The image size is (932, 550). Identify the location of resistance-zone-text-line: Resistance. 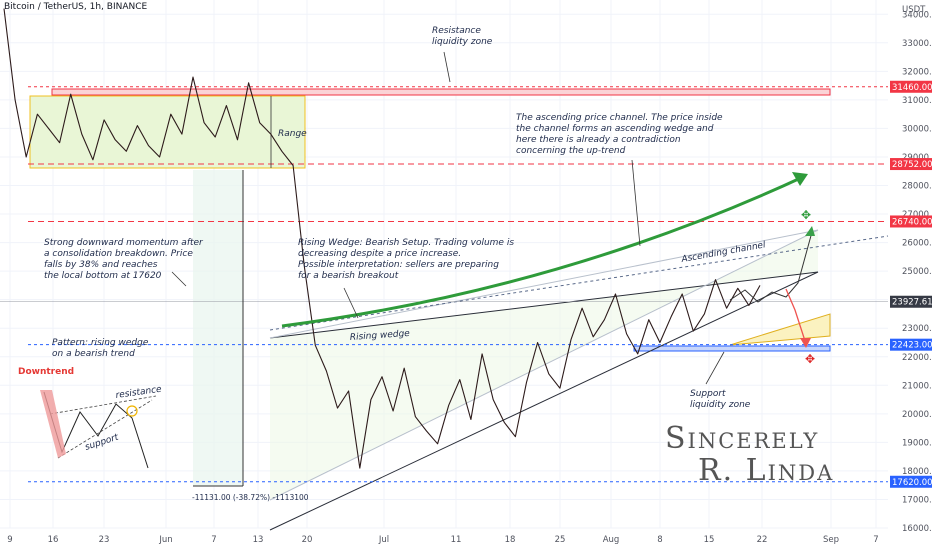
(456, 31).